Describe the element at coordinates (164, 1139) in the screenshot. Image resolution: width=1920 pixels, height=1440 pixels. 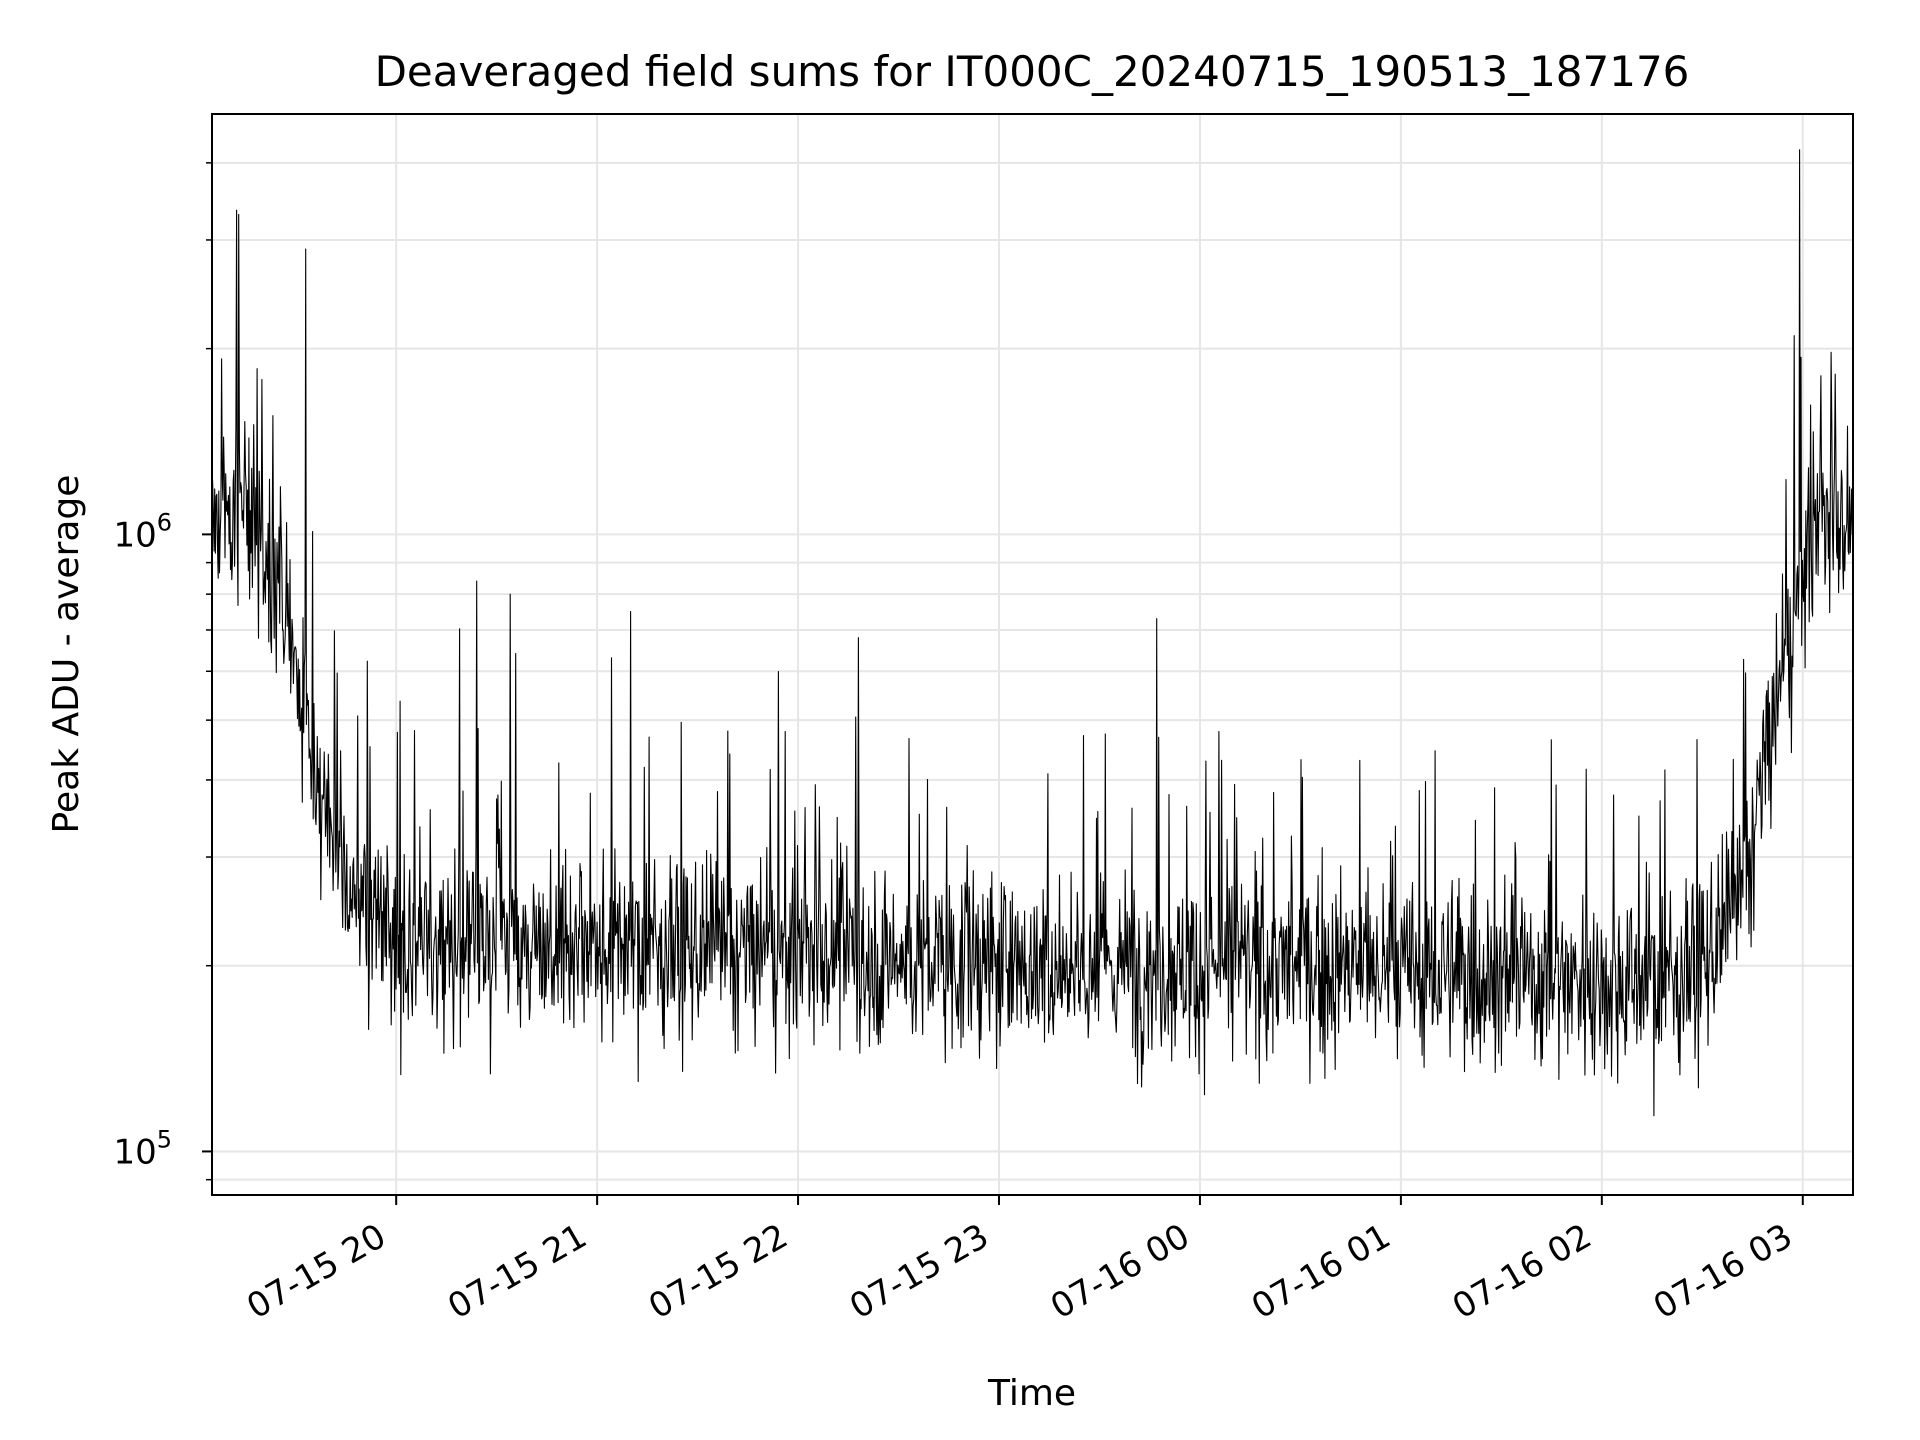
I see `y-tick-exponent: 5` at that location.